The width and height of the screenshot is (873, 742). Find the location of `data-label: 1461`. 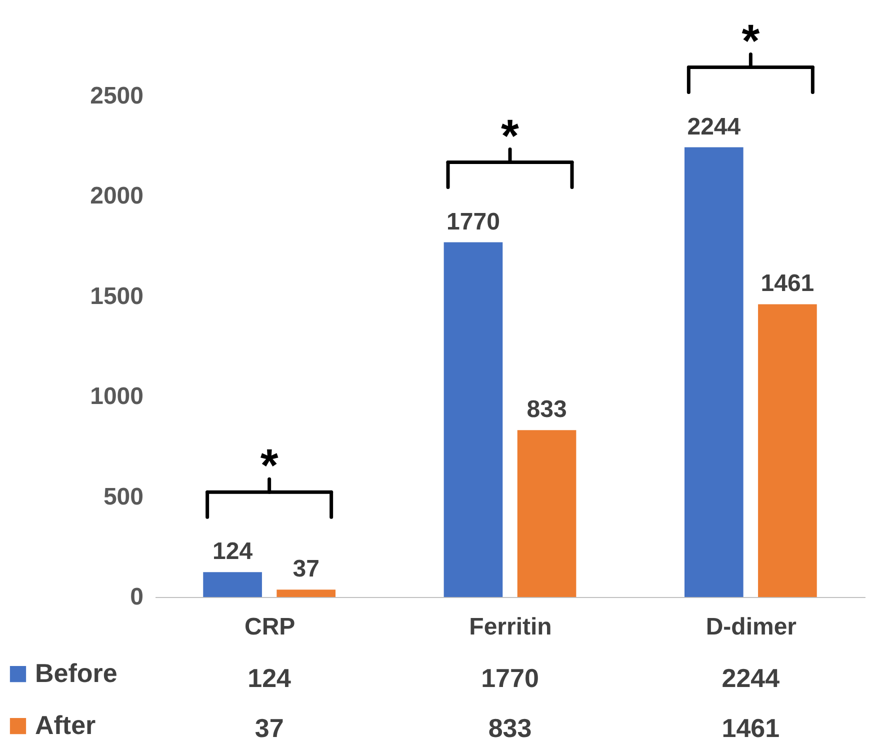

data-label: 1461 is located at coordinates (751, 727).